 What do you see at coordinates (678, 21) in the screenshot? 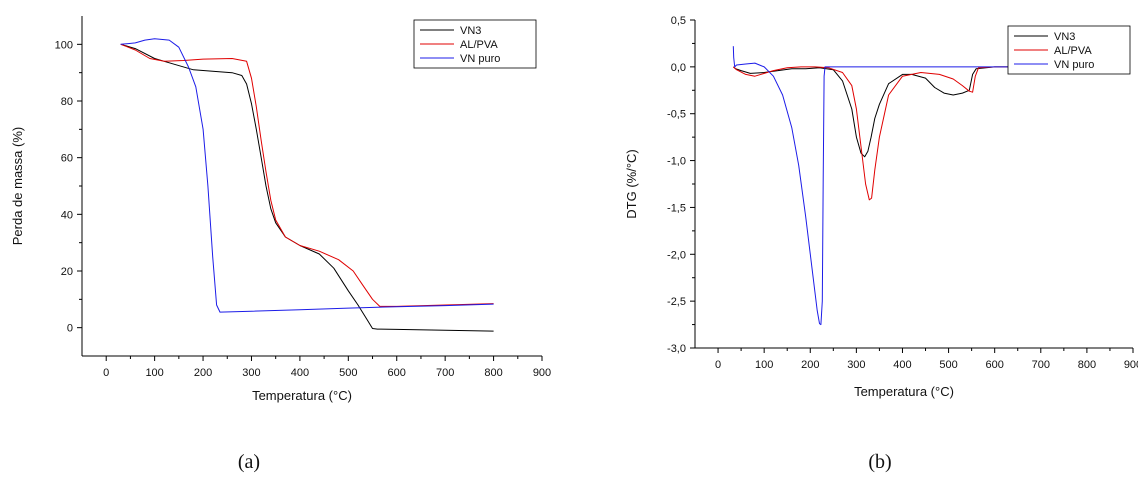
I see `y-tick-label: 0,5` at bounding box center [678, 21].